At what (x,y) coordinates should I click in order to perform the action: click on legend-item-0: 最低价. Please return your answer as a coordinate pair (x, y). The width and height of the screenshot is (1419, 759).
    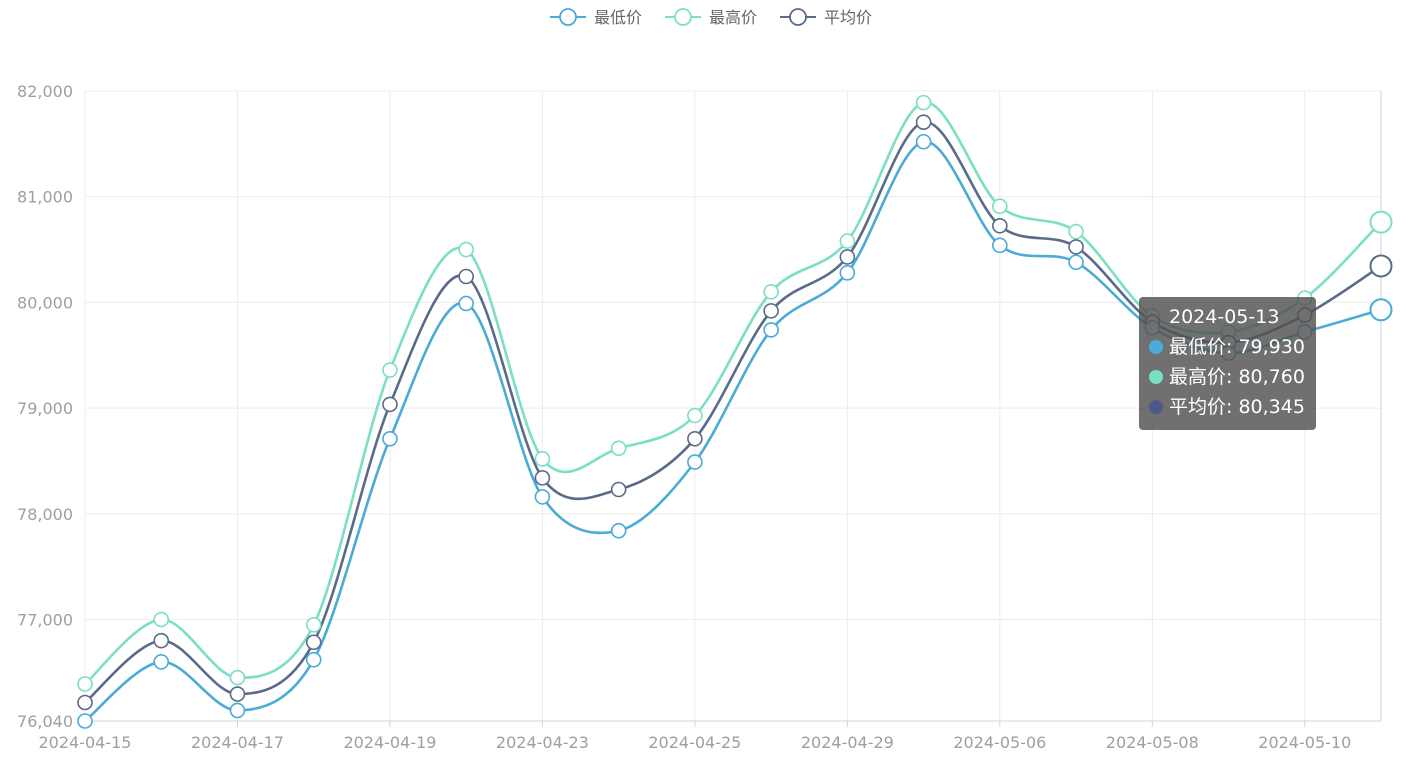
    Looking at the image, I should click on (596, 17).